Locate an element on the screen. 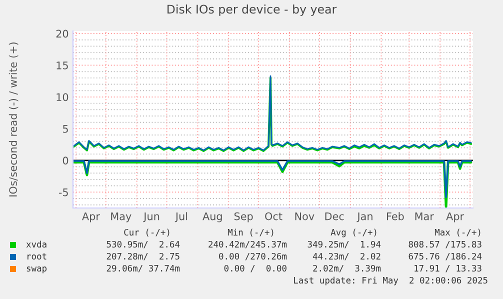 The image size is (503, 299). text: 0.00 / 0.00 is located at coordinates (255, 268).